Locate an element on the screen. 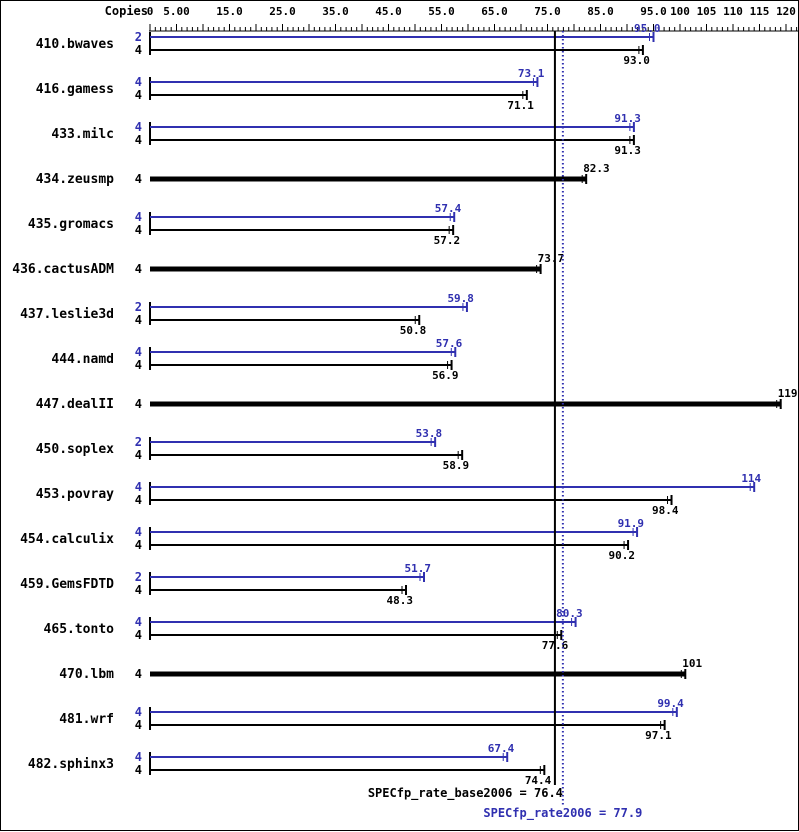  axis-tick-label: 15.0 is located at coordinates (229, 11).